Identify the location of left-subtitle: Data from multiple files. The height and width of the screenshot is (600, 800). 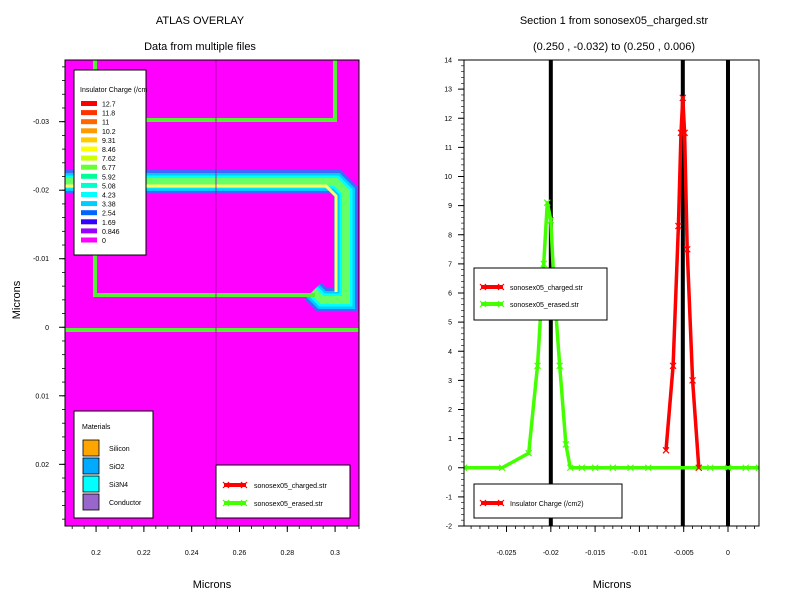
(200, 47).